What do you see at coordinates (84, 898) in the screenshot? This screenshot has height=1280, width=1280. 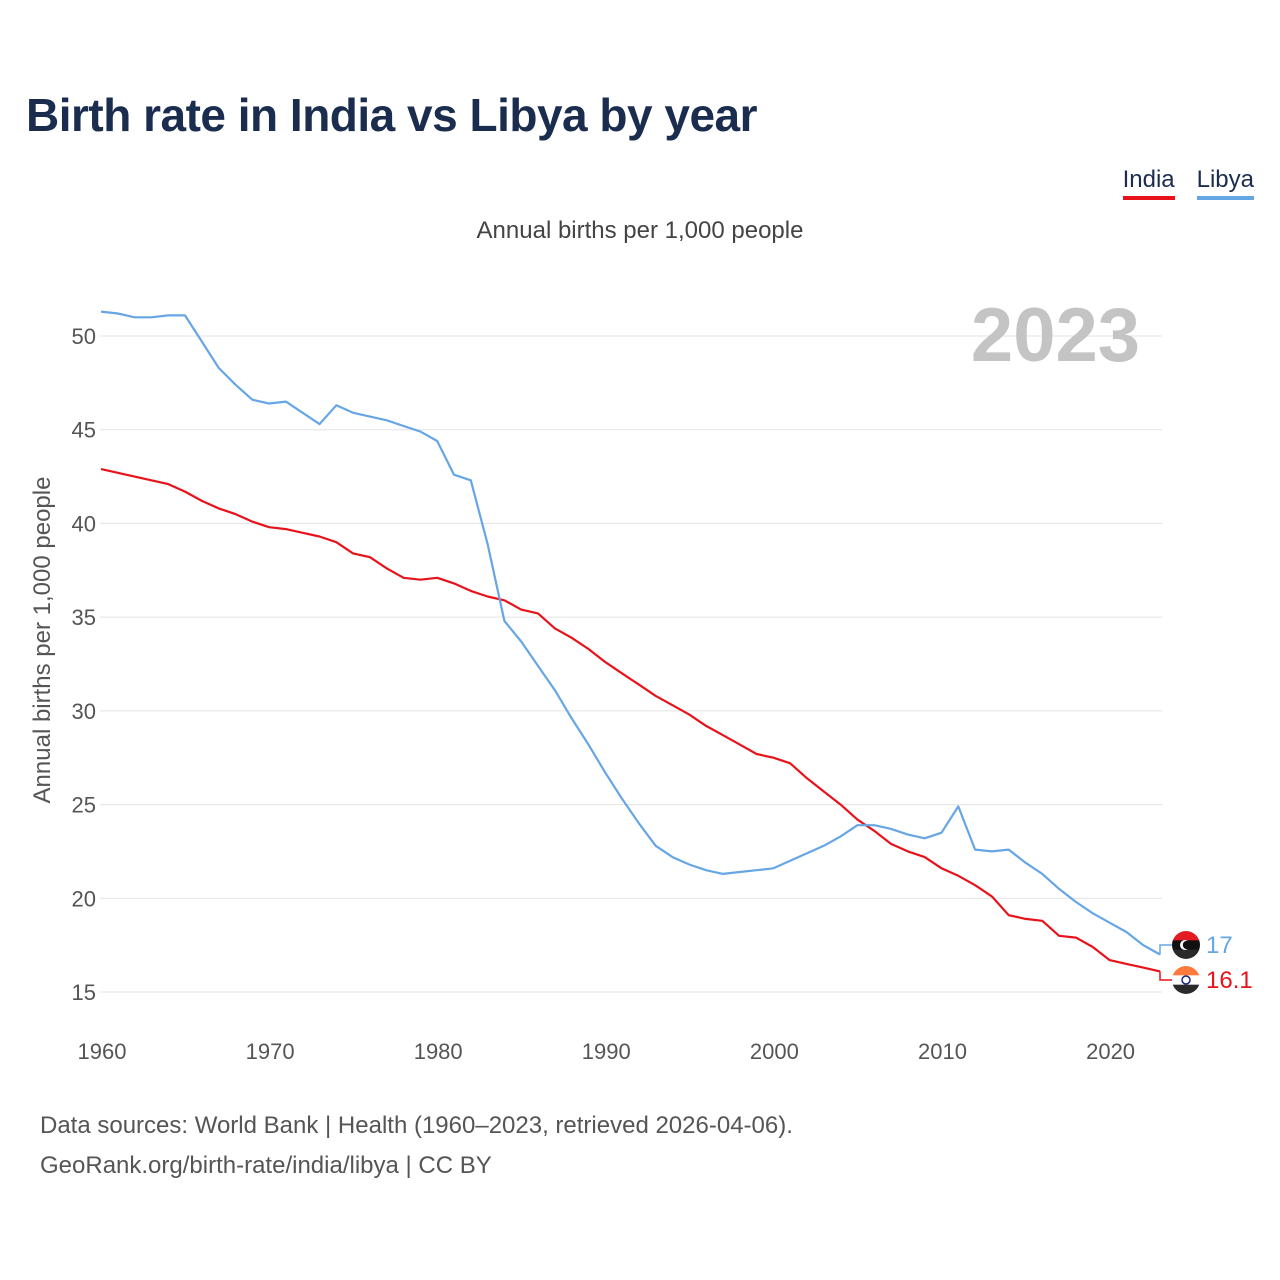 I see `y-tick-label: 20` at bounding box center [84, 898].